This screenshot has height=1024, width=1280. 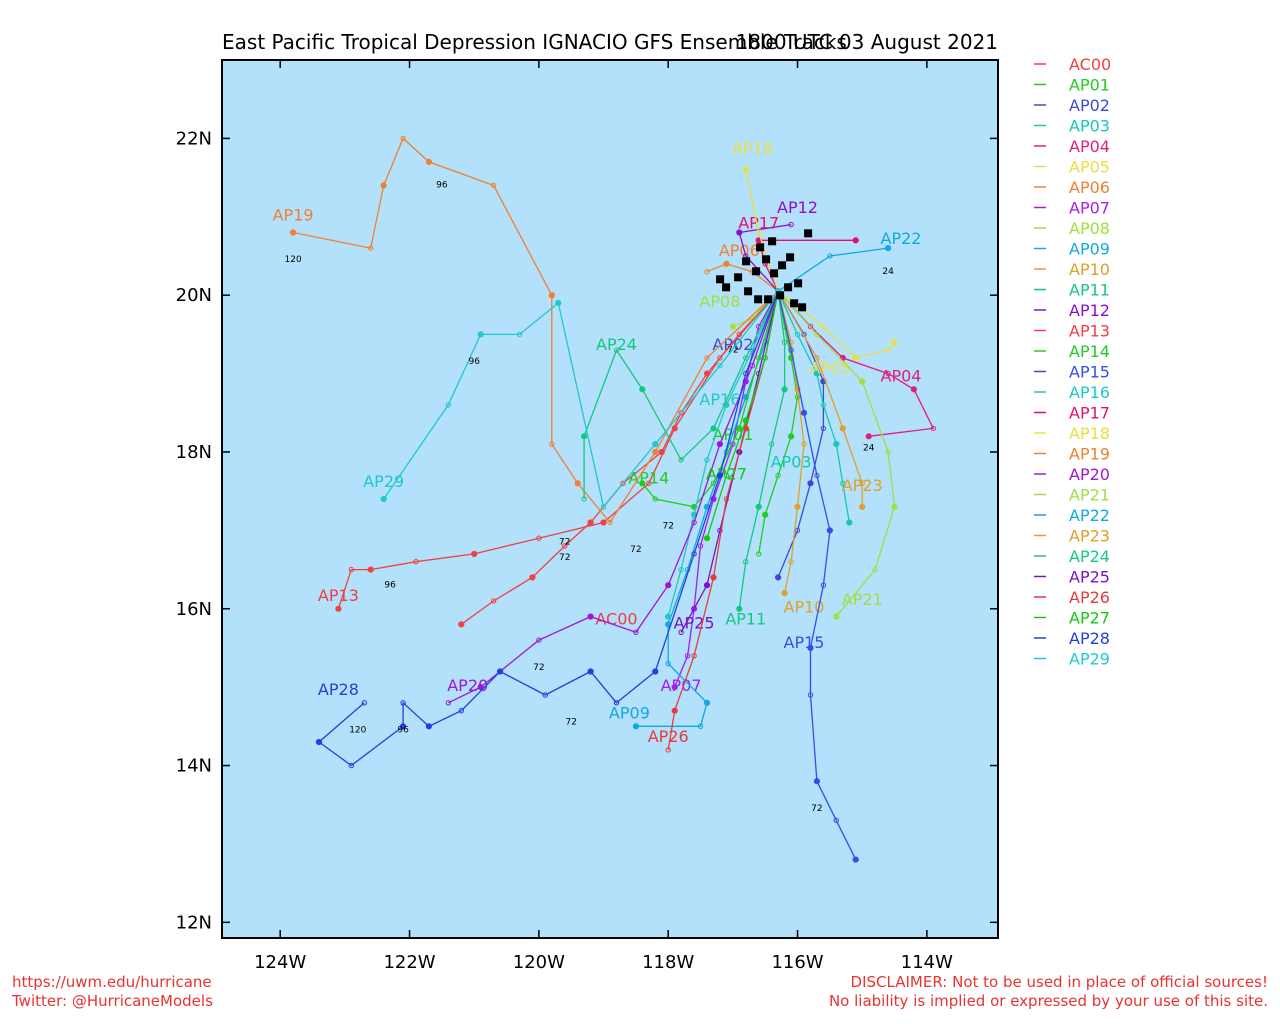 What do you see at coordinates (194, 138) in the screenshot?
I see `y-tick-label: 22N` at bounding box center [194, 138].